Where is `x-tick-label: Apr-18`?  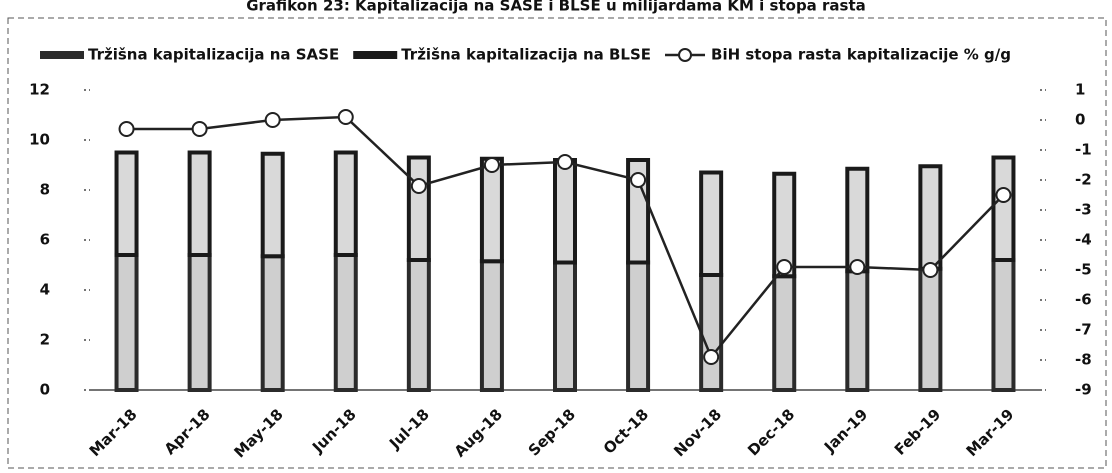
x-tick-label: Apr-18 is located at coordinates (187, 431).